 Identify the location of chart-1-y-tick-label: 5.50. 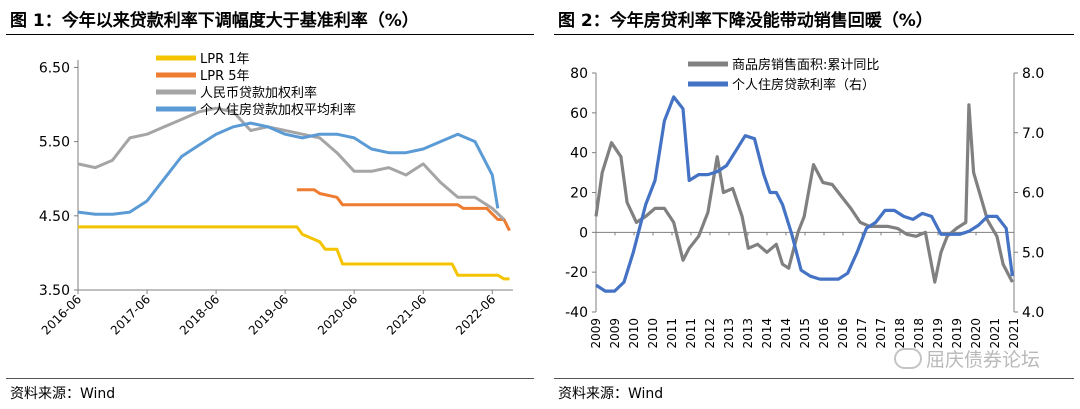
(54, 143).